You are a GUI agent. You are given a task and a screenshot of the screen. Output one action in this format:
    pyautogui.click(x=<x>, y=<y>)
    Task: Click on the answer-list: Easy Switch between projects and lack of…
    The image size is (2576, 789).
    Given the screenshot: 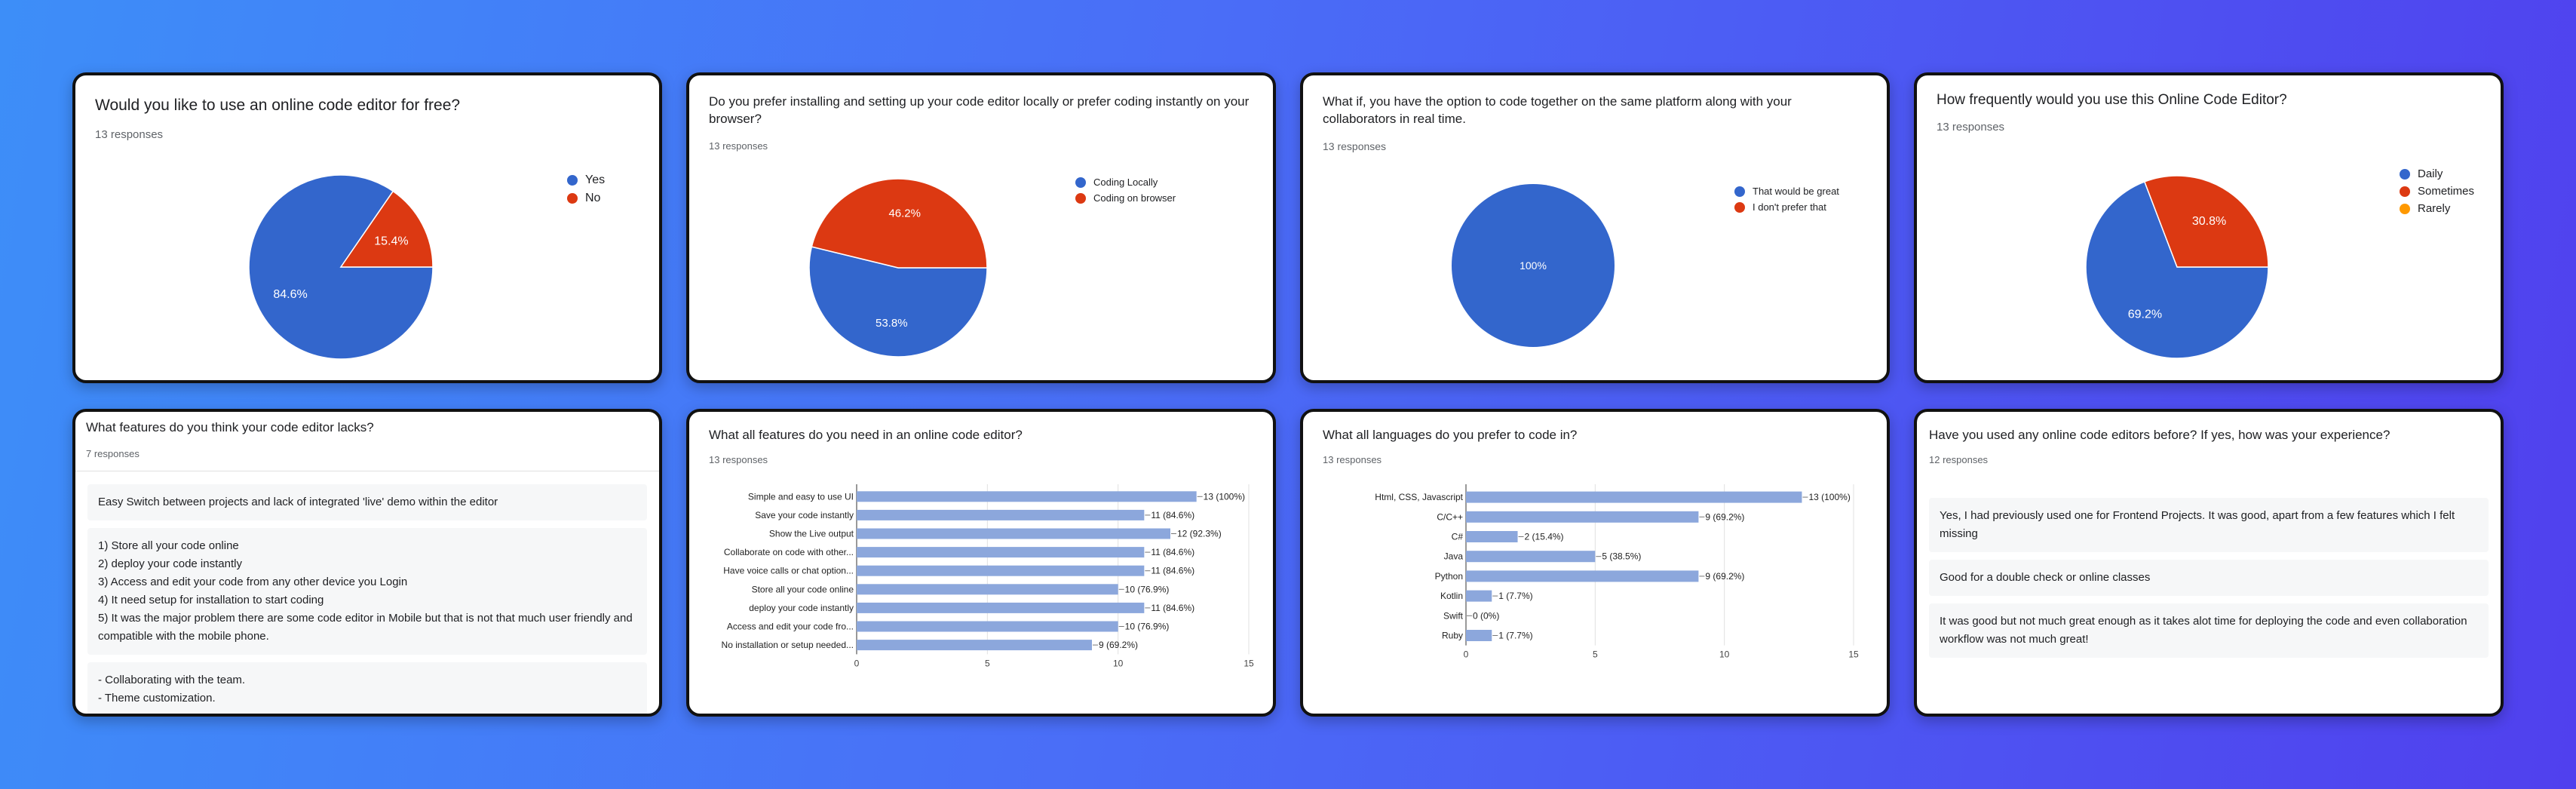 What is the action you would take?
    pyautogui.click(x=367, y=599)
    